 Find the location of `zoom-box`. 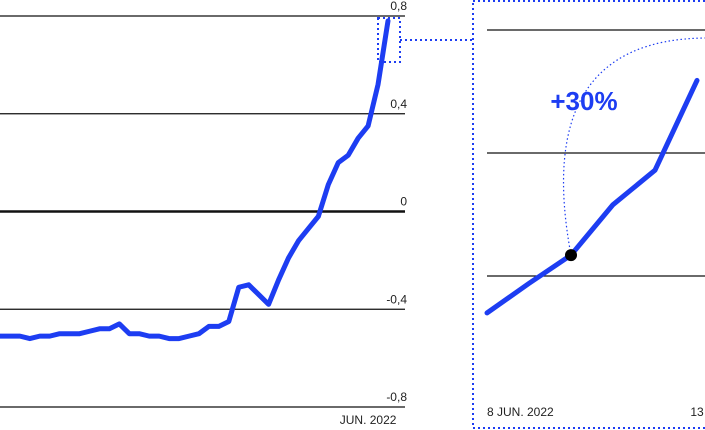

zoom-box is located at coordinates (389, 40).